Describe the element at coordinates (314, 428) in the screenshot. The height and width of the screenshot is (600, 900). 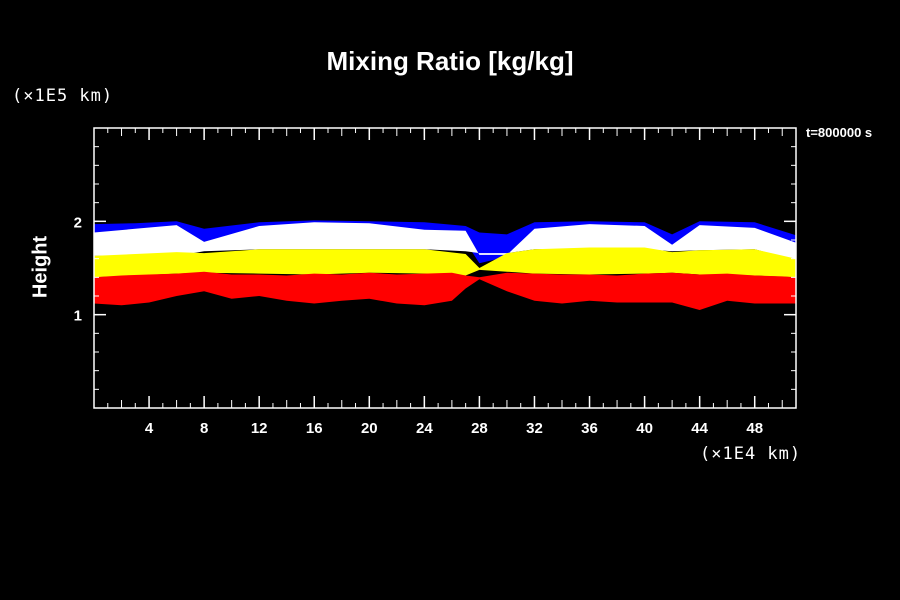
I see `x-tick-label: 16` at that location.